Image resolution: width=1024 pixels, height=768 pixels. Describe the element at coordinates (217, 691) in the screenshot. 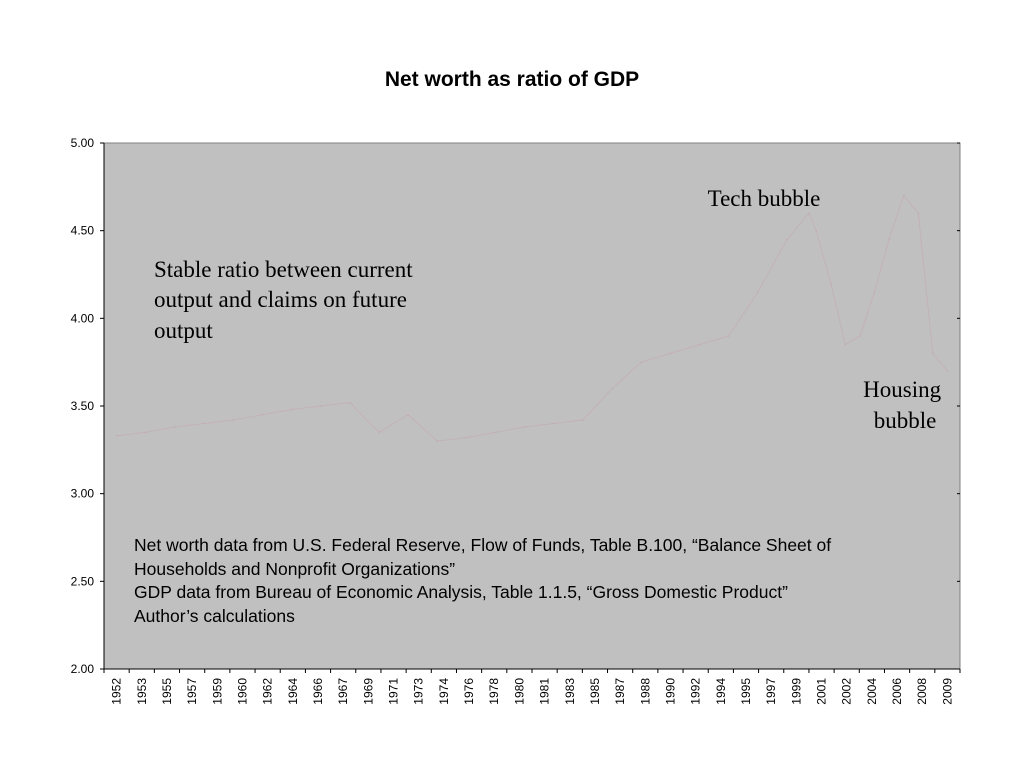

I see `x-tick-label: 1959` at that location.